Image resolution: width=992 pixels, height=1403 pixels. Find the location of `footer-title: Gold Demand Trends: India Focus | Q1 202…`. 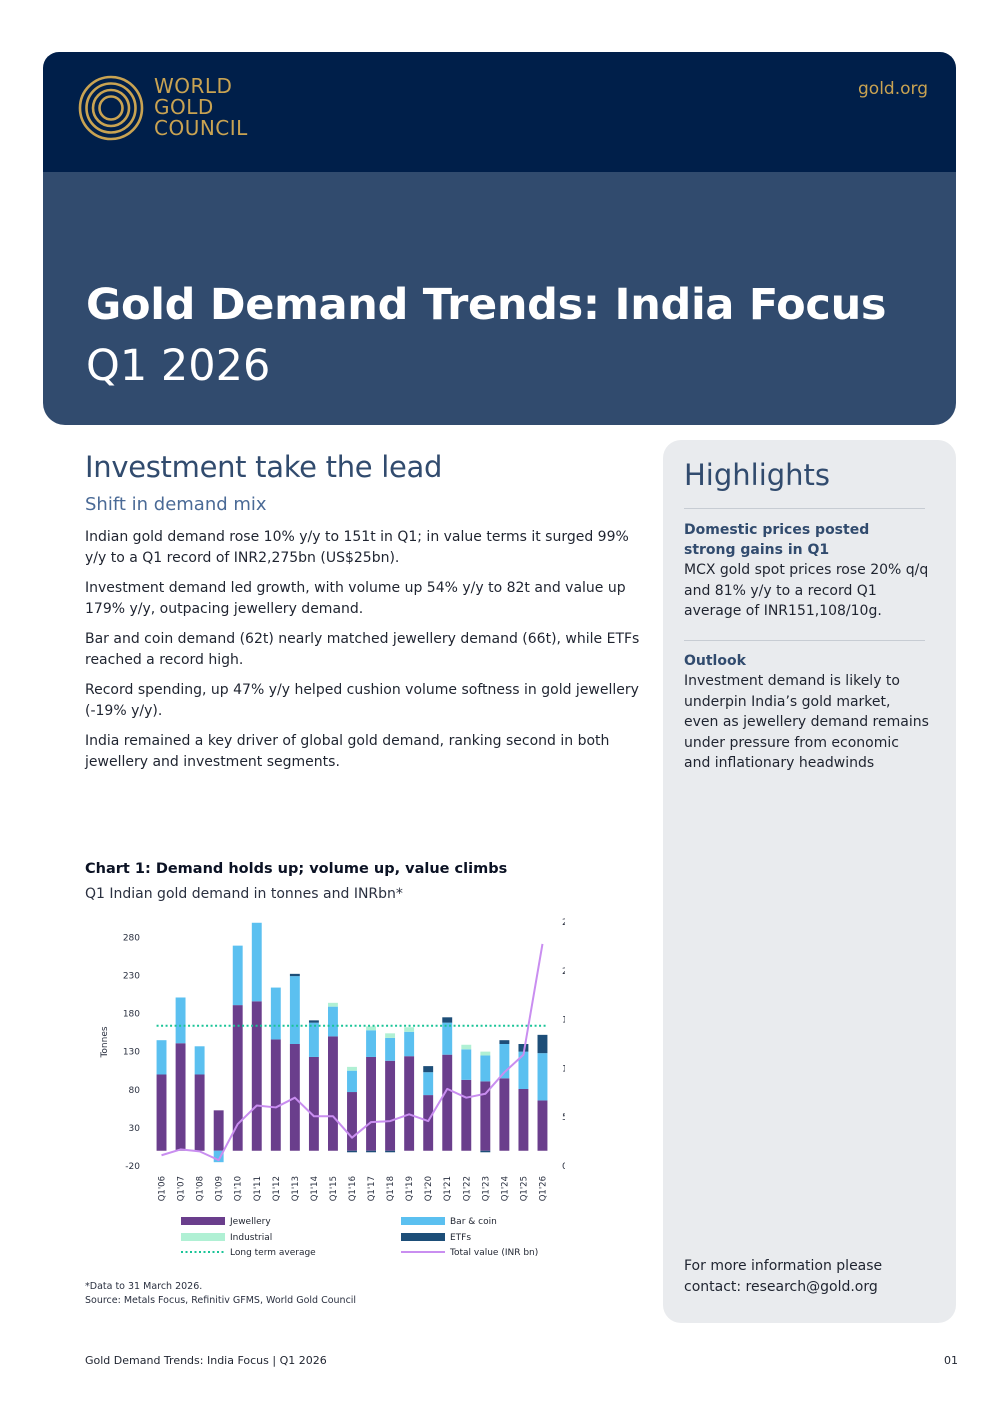

footer-title: Gold Demand Trends: India Focus | Q1 202… is located at coordinates (206, 1360).